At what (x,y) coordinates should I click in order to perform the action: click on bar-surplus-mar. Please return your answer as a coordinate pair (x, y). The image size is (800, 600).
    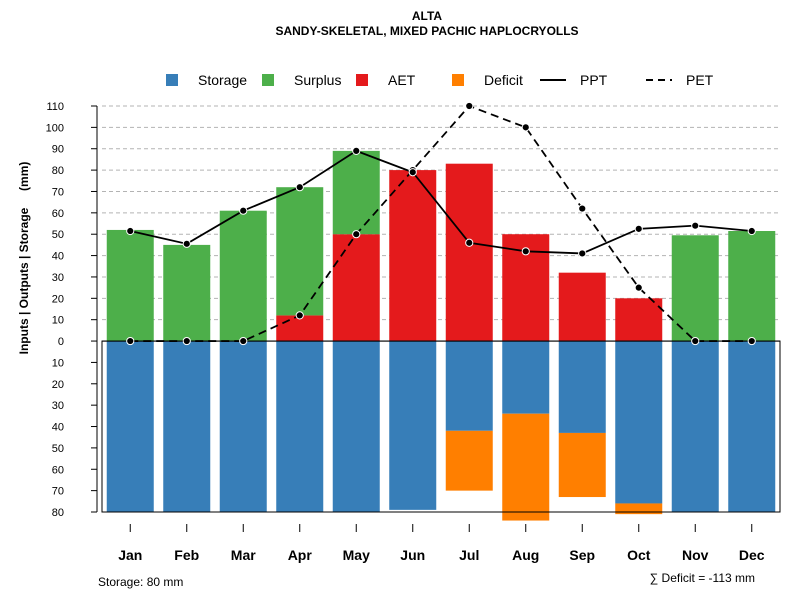
    Looking at the image, I should click on (243, 276).